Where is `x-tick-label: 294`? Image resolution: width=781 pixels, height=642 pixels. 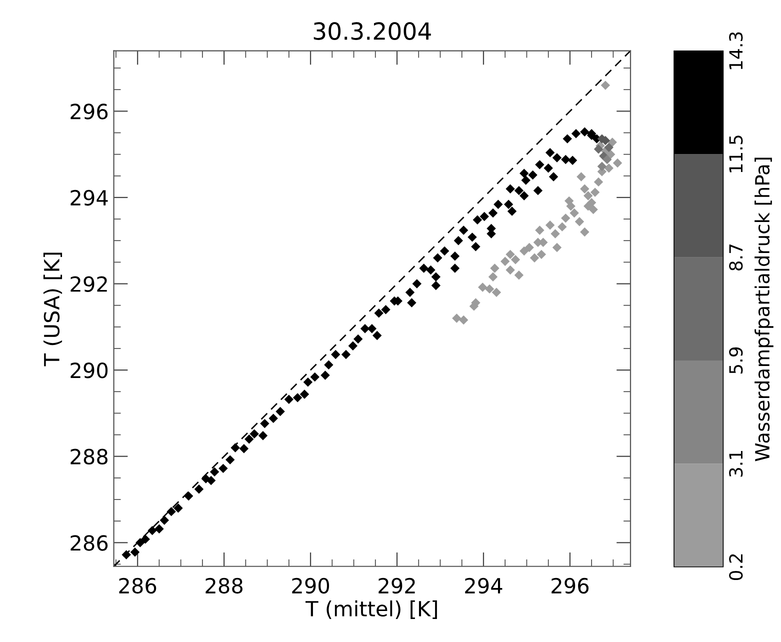 x-tick-label: 294 is located at coordinates (483, 586).